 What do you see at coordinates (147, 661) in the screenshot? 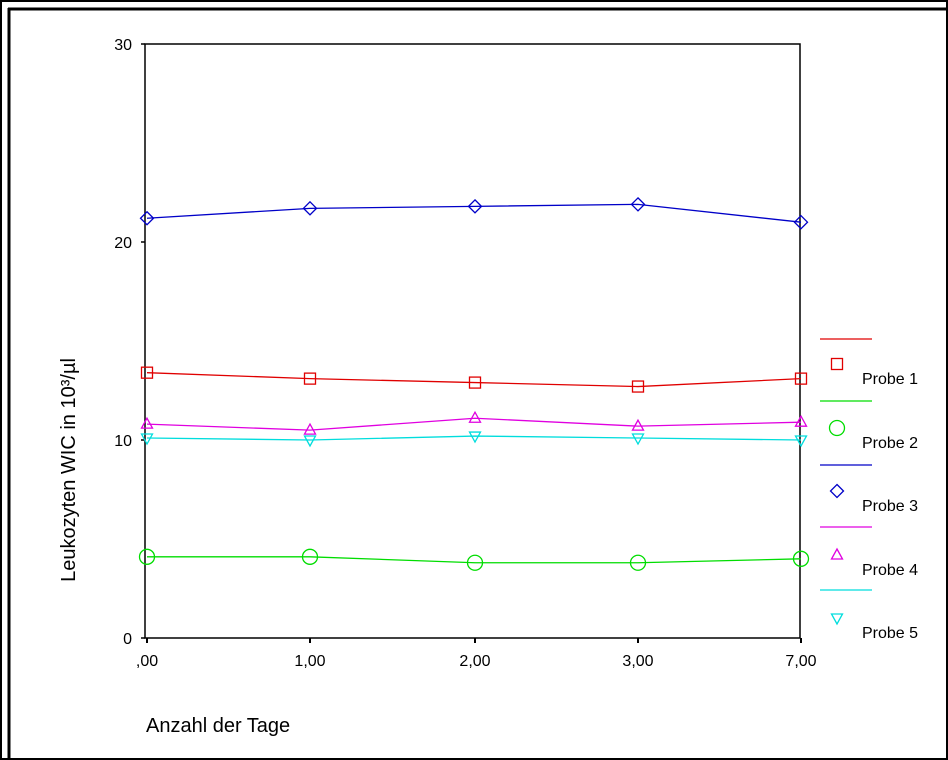
I see `x-tick-label: ,00` at bounding box center [147, 661].